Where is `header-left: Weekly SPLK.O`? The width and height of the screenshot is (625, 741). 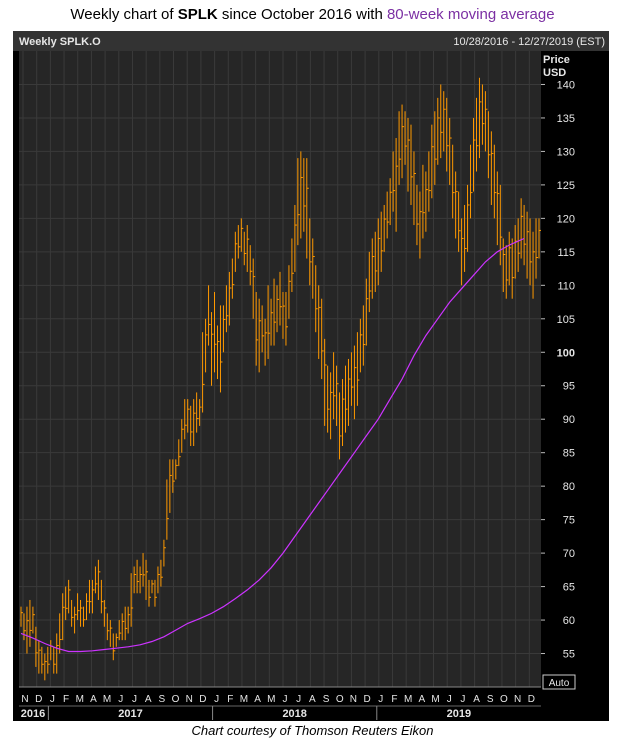 header-left: Weekly SPLK.O is located at coordinates (60, 42).